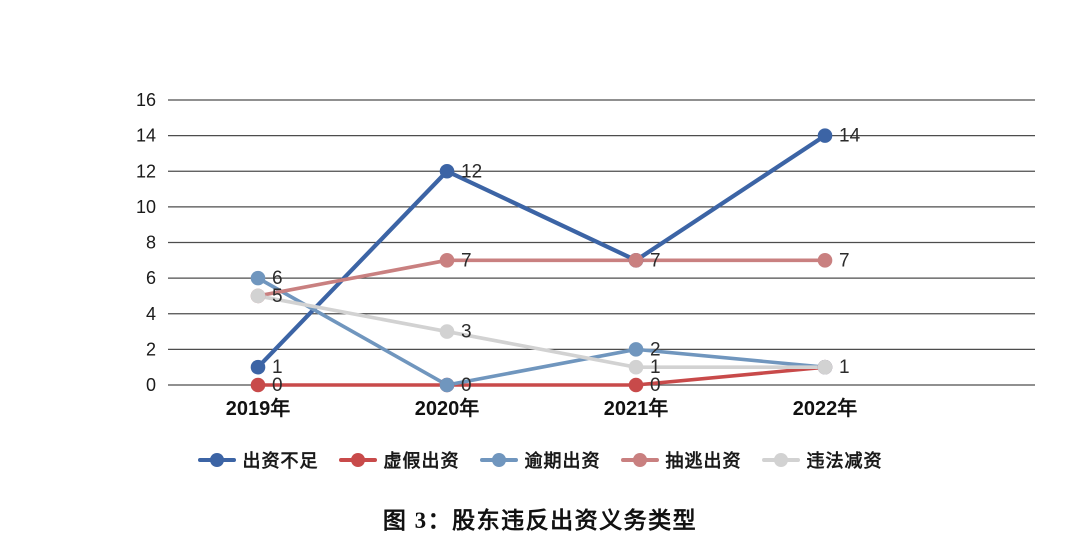  Describe the element at coordinates (146, 136) in the screenshot. I see `y-tick-label-14: 14` at that location.